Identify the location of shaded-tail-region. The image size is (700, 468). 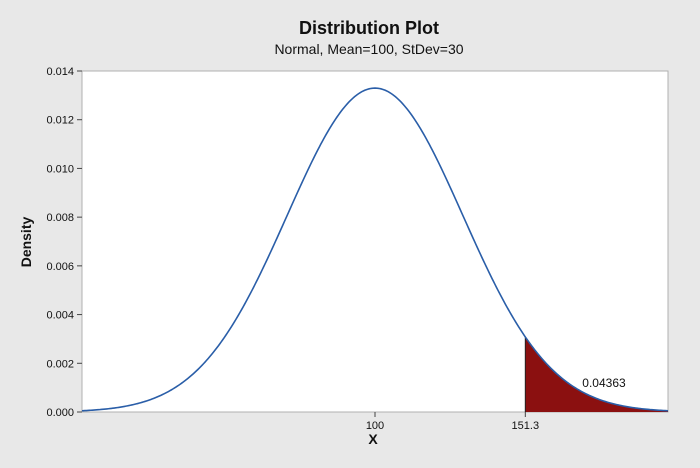
(596, 374).